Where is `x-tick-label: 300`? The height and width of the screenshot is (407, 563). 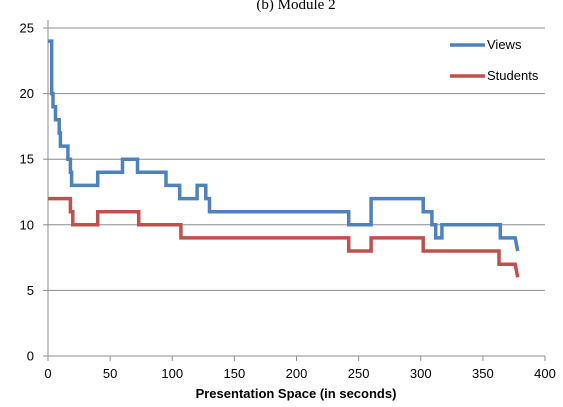
x-tick-label: 300 is located at coordinates (421, 373).